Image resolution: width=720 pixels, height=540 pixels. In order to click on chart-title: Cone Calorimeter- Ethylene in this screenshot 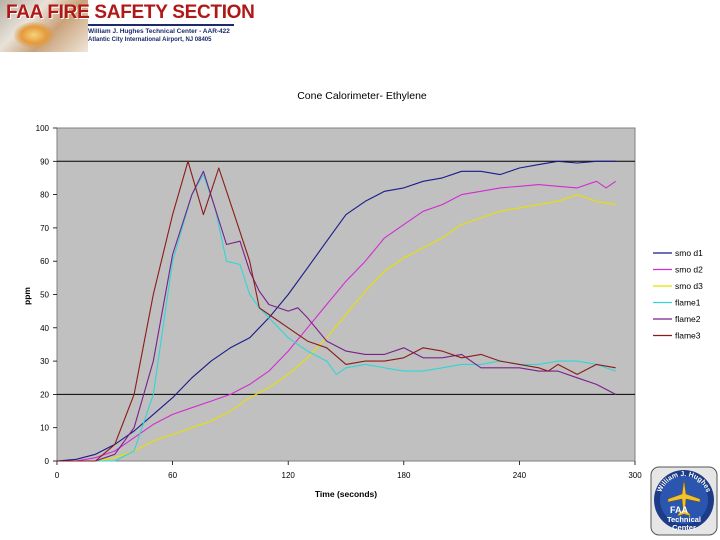, I will do `click(362, 96)`.